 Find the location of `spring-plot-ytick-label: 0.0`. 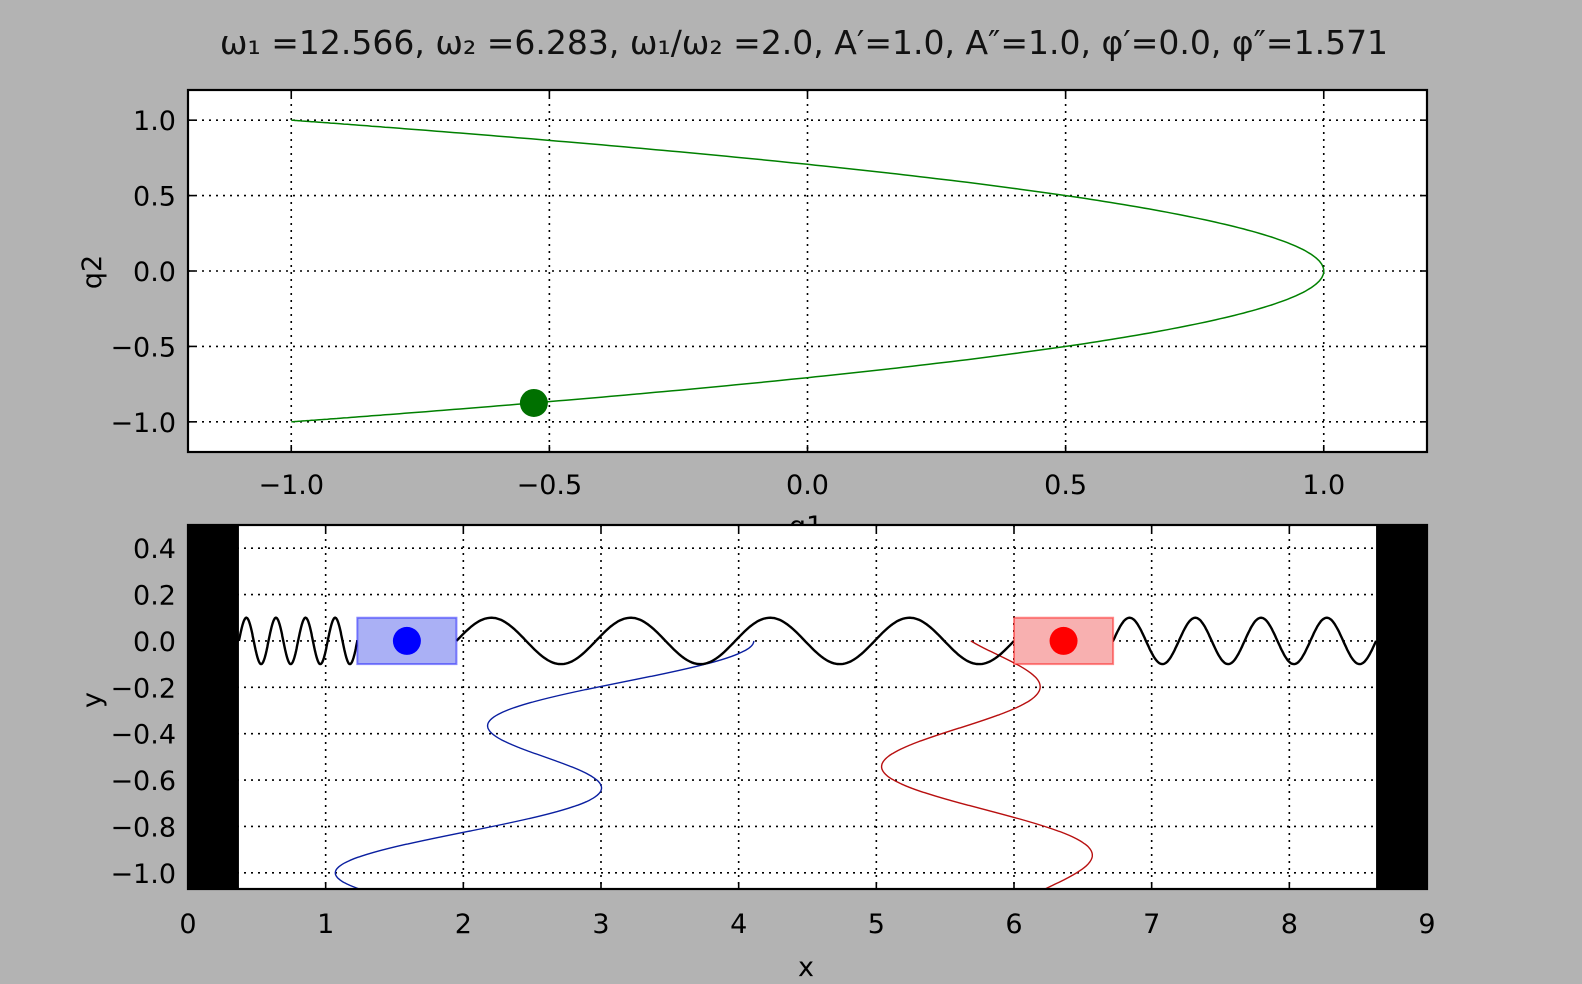

spring-plot-ytick-label: 0.0 is located at coordinates (154, 642).